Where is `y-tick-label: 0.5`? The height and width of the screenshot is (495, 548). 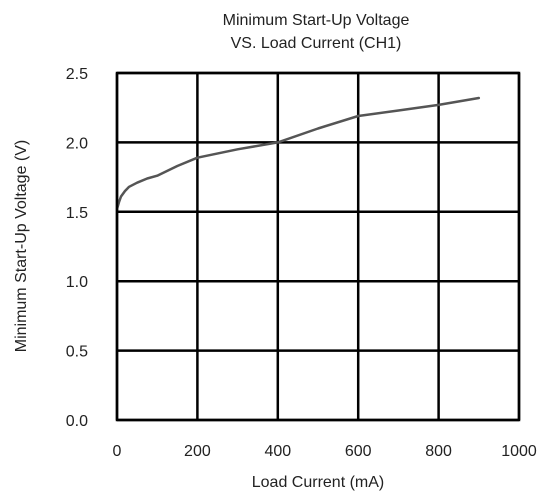
y-tick-label: 0.5 is located at coordinates (77, 352).